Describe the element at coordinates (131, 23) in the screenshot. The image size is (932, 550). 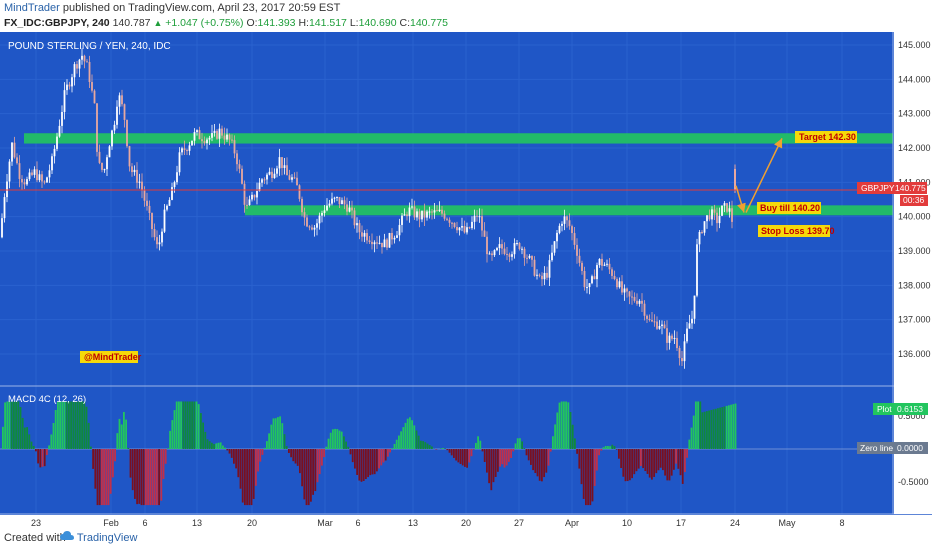
I see `last-price: 140.787` at that location.